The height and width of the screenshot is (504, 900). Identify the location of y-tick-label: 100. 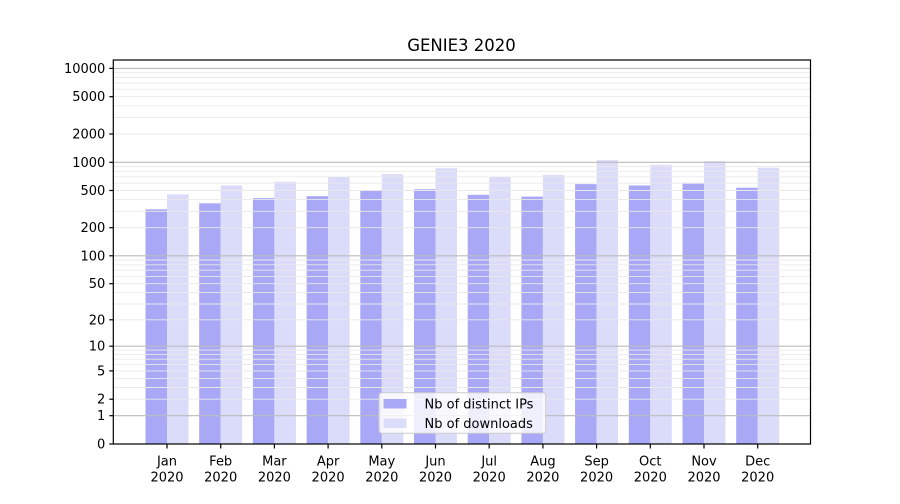
(92, 256).